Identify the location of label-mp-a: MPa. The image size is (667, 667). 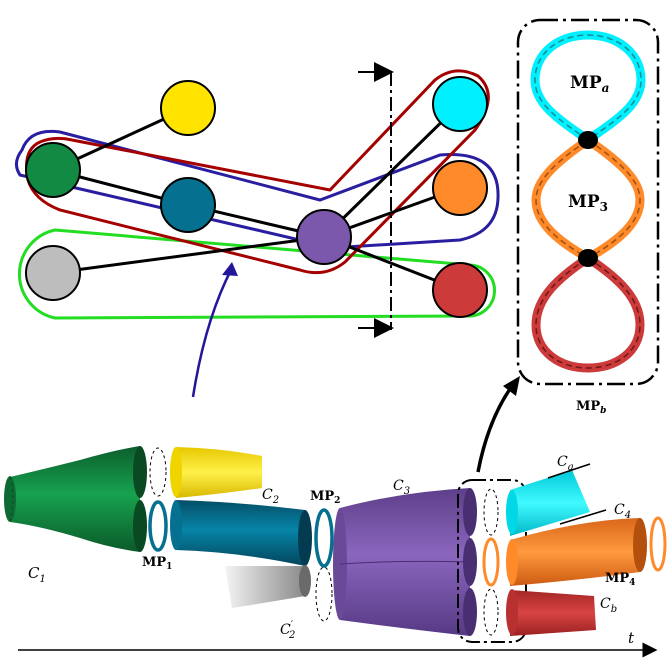
(589, 84).